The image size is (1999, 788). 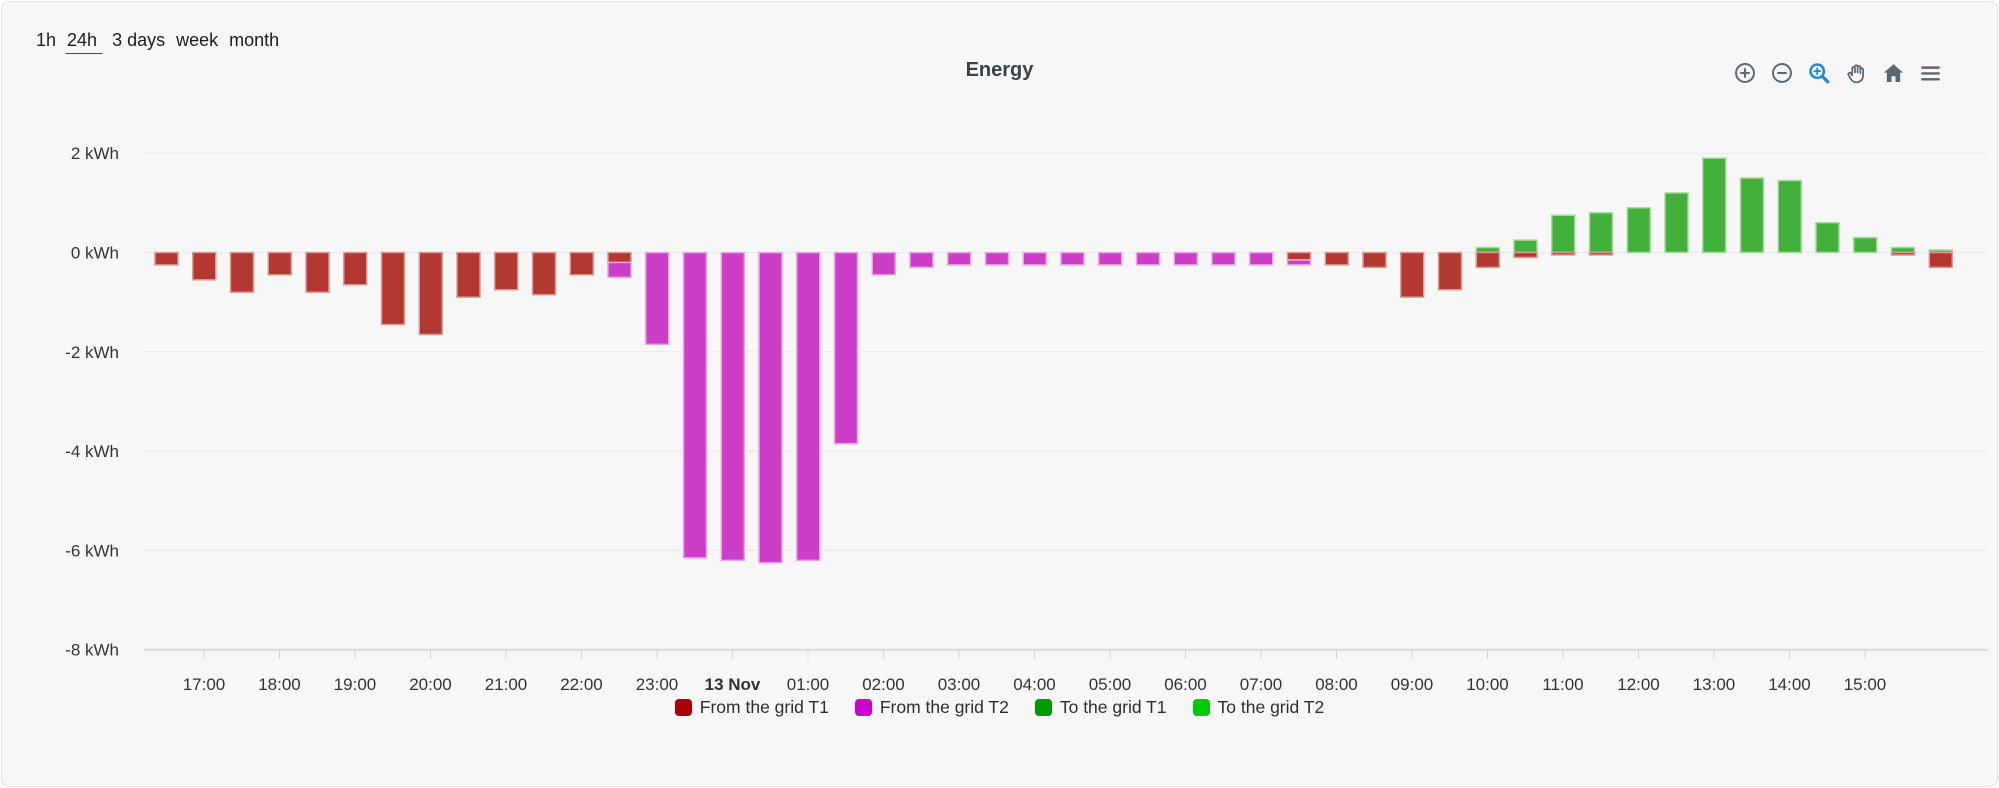 What do you see at coordinates (254, 40) in the screenshot?
I see `range-option-month: month` at bounding box center [254, 40].